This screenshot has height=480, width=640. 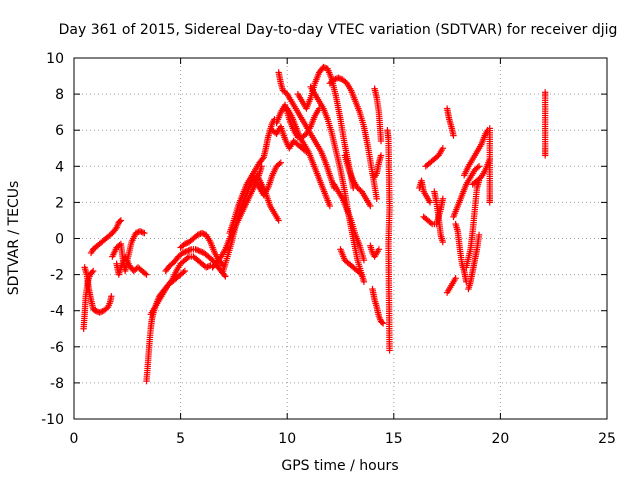 What do you see at coordinates (287, 439) in the screenshot?
I see `x-tick-label: 10` at bounding box center [287, 439].